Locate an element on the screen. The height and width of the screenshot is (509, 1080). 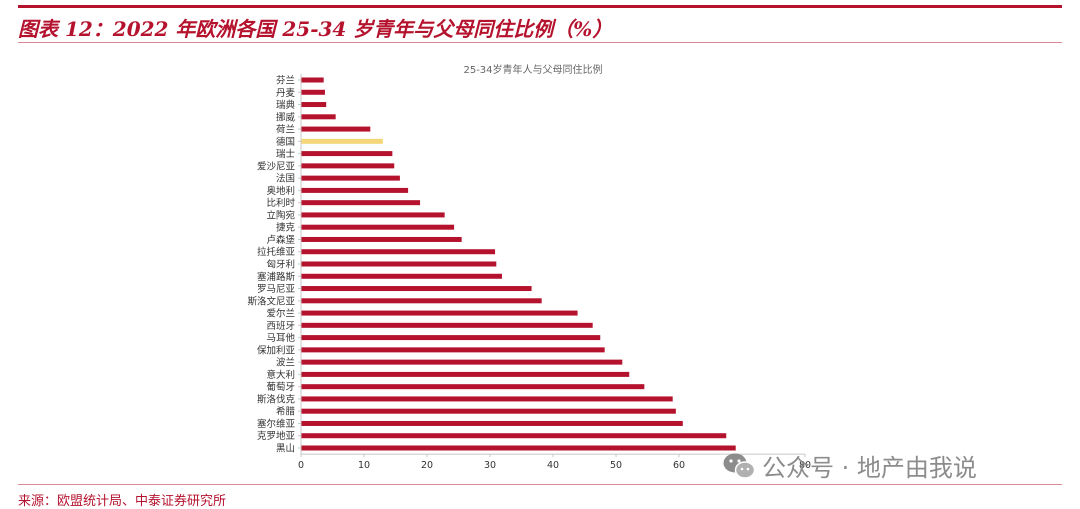
category-label: 意大利 is located at coordinates (280, 375).